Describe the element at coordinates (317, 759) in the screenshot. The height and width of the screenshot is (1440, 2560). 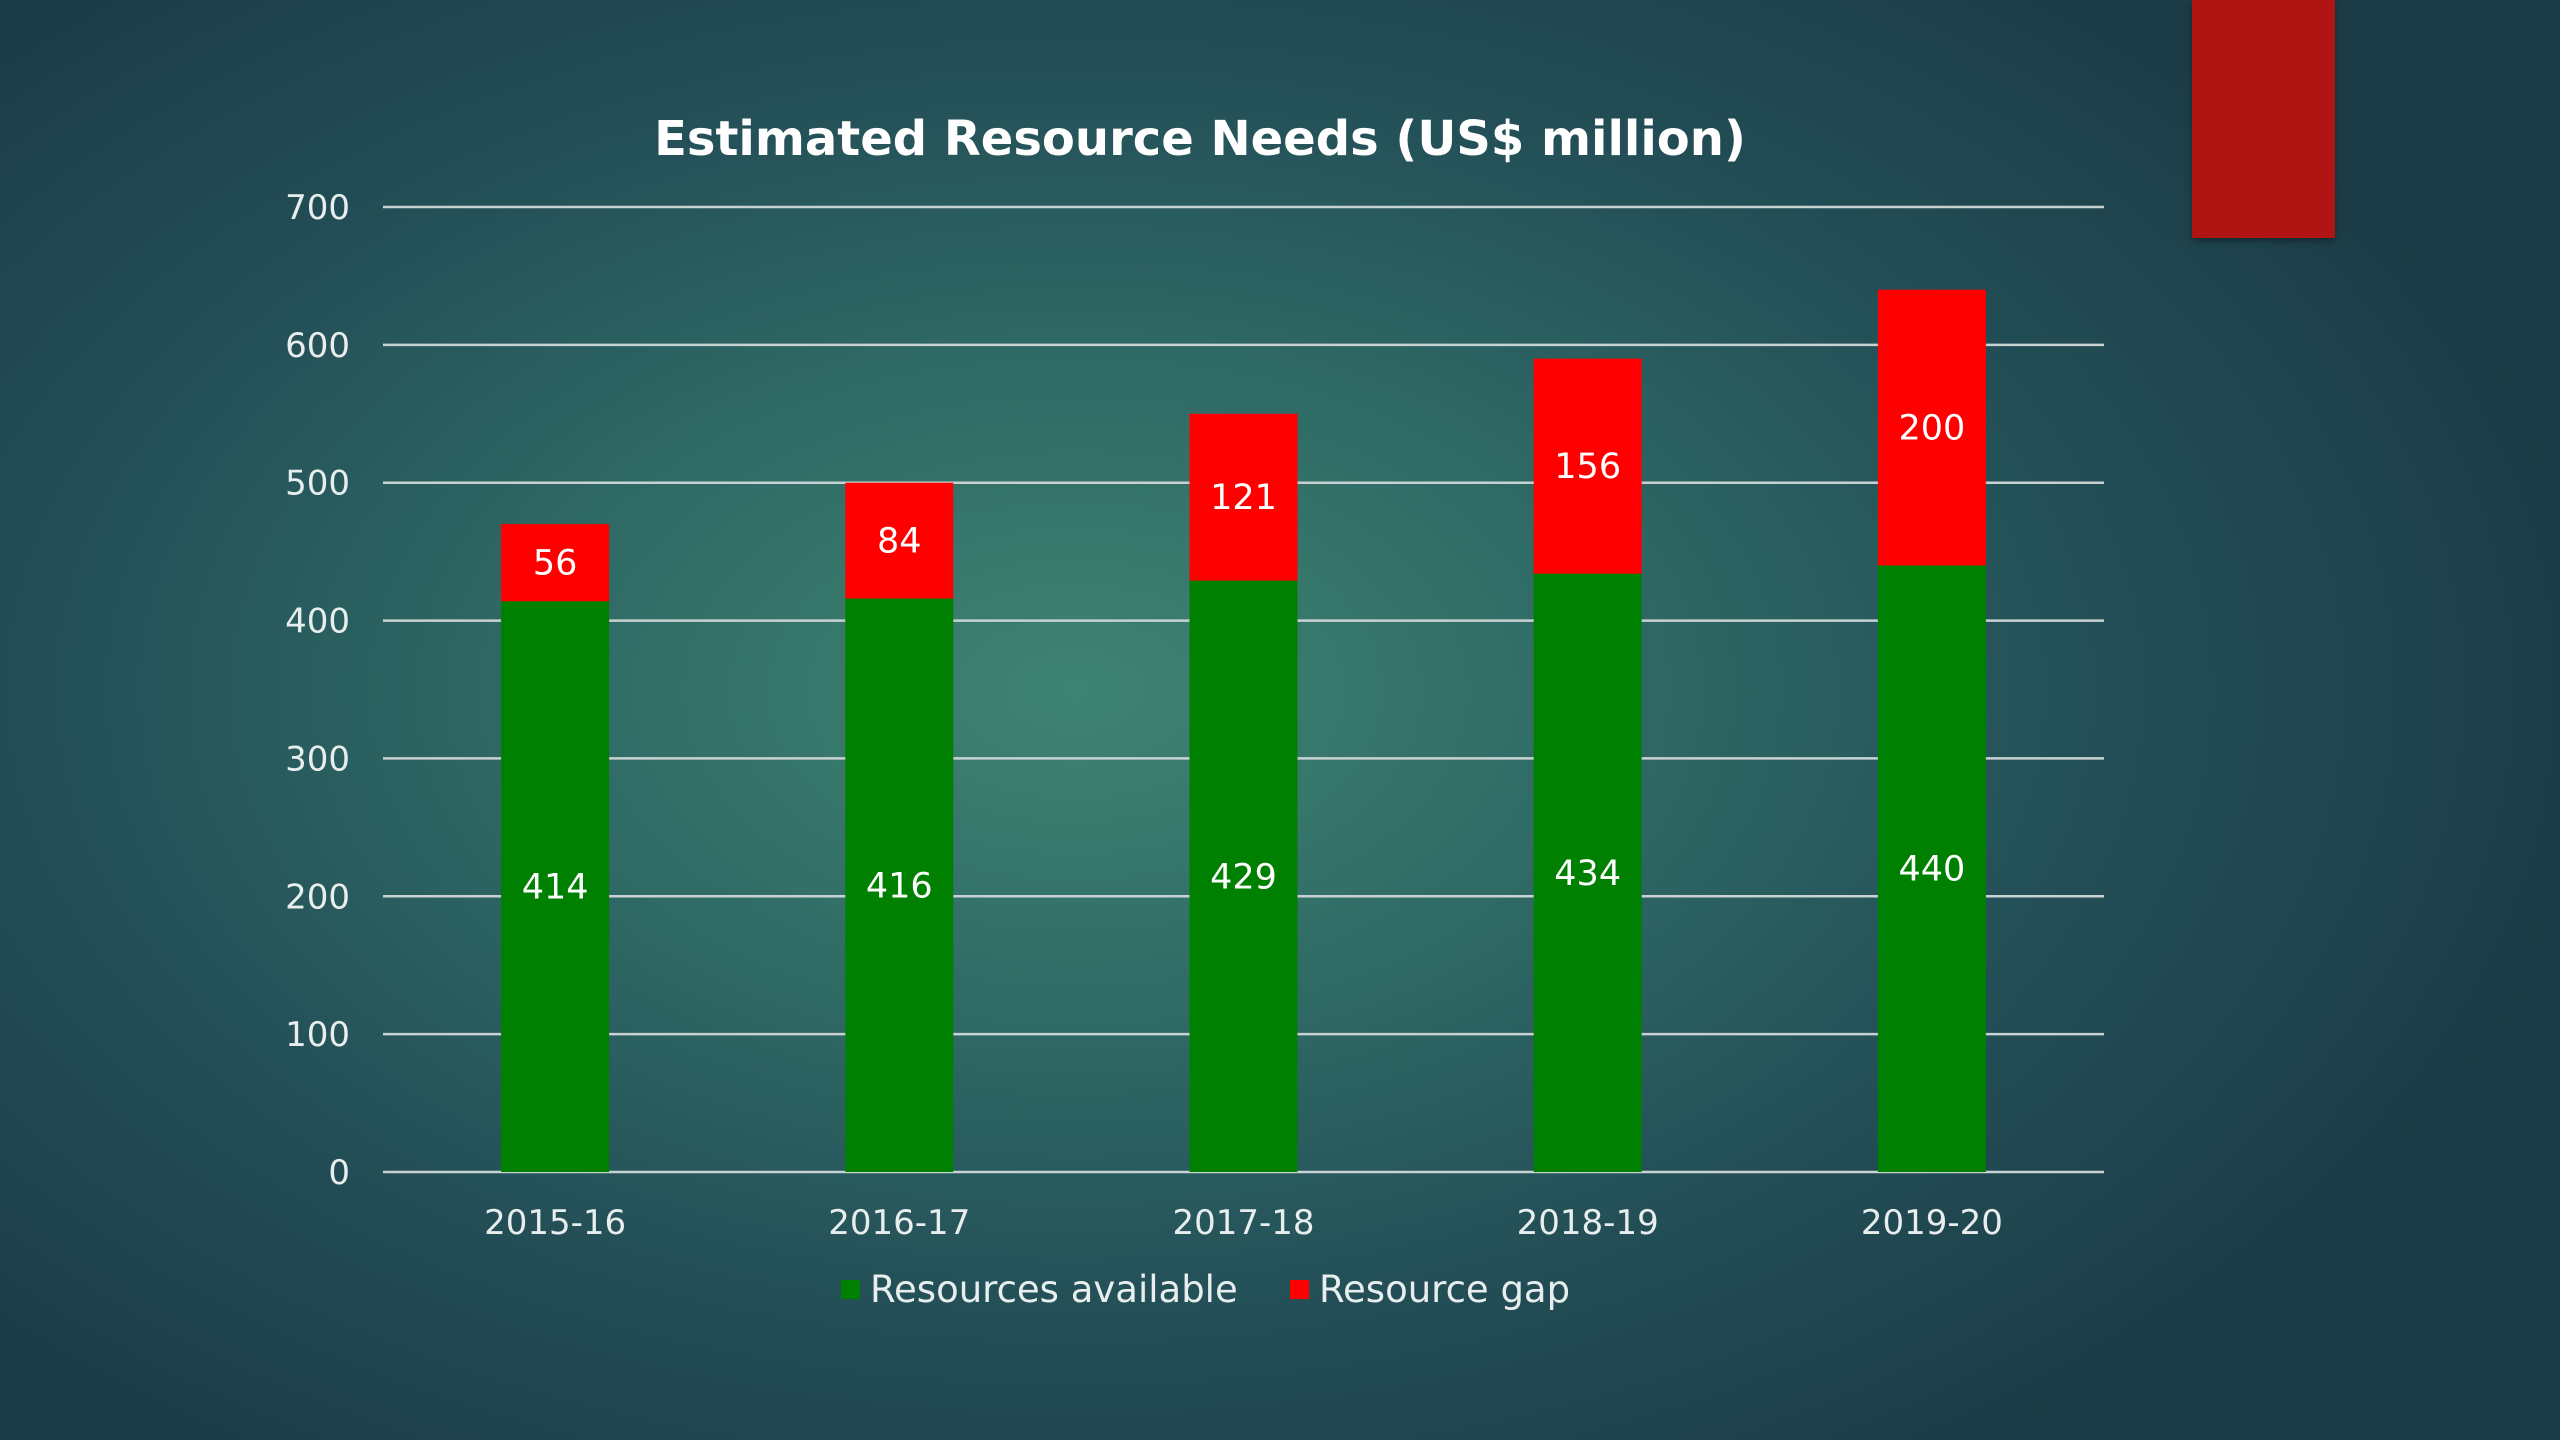
I see `y-tick-label-300: 300` at that location.